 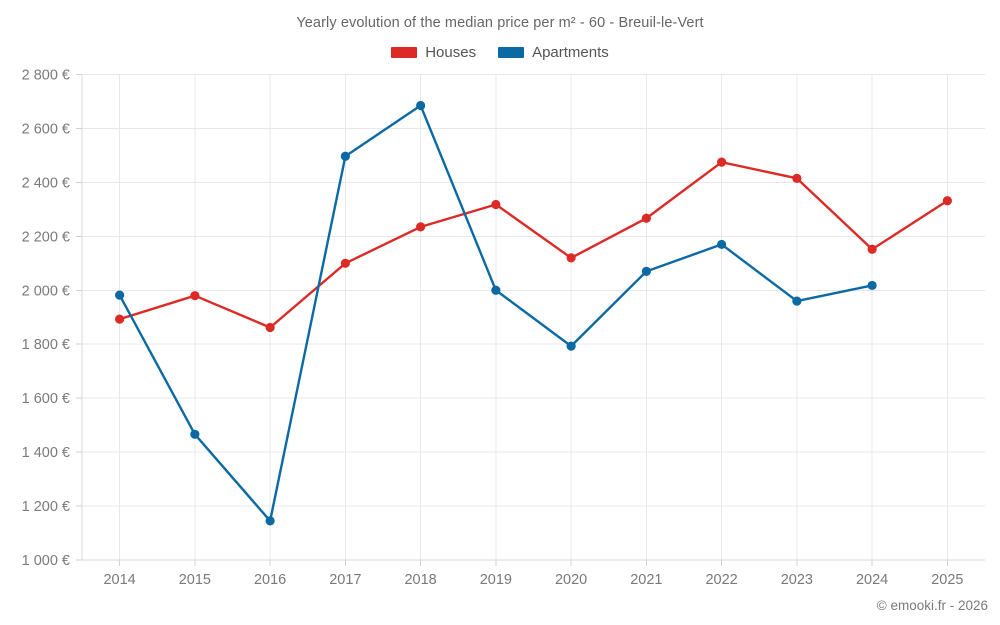 I want to click on x-axis-tick-label: 2017, so click(x=345, y=580).